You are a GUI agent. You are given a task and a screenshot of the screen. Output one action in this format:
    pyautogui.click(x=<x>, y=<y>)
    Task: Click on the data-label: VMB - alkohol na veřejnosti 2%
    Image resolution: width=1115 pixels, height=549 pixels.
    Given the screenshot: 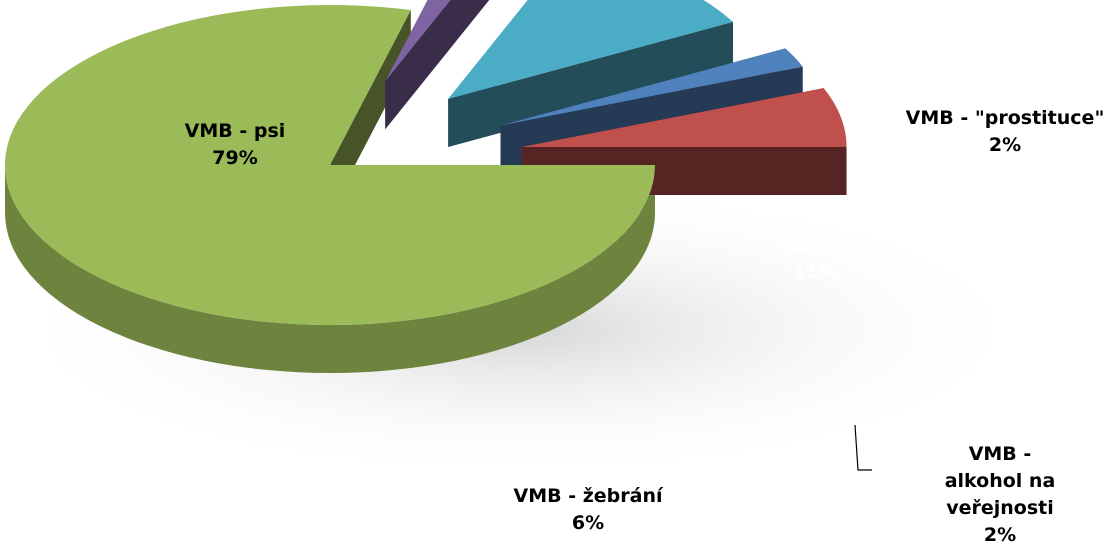 What is the action you would take?
    pyautogui.click(x=1000, y=495)
    